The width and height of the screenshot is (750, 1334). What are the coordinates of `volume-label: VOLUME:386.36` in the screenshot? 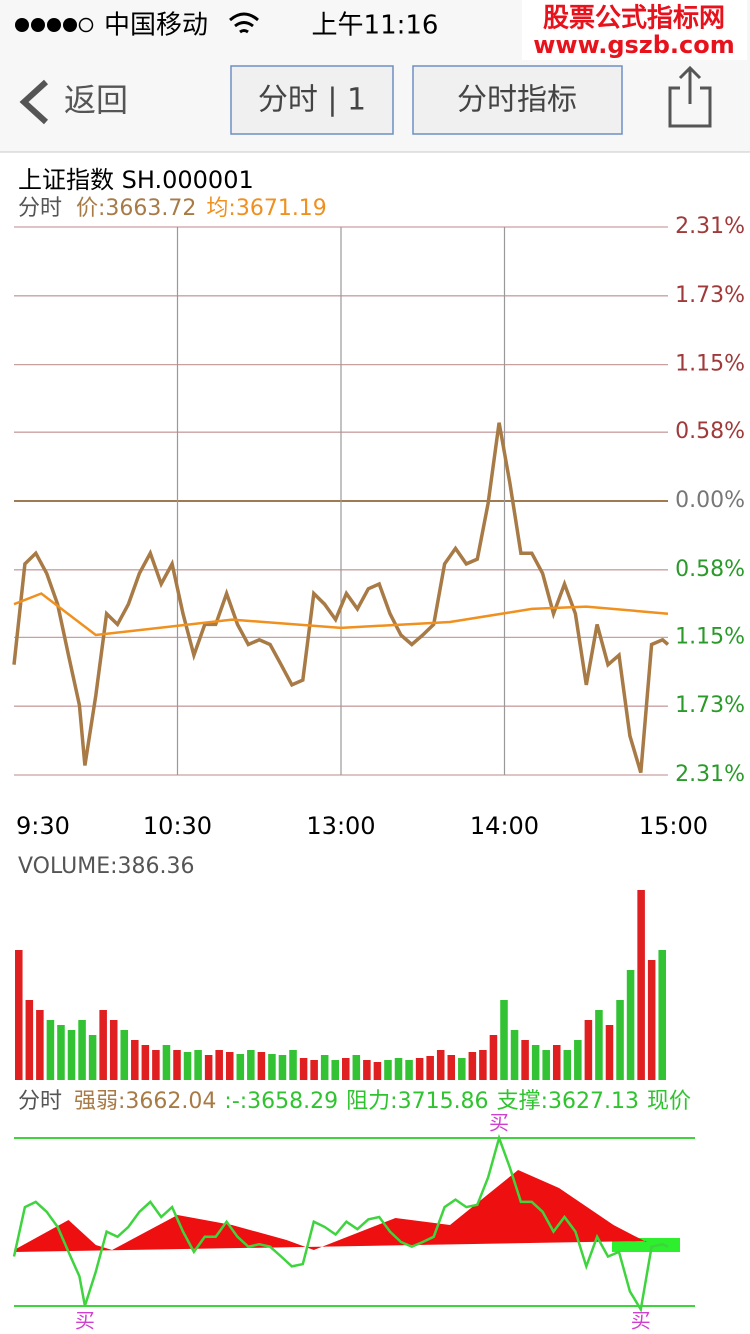 It's located at (106, 866).